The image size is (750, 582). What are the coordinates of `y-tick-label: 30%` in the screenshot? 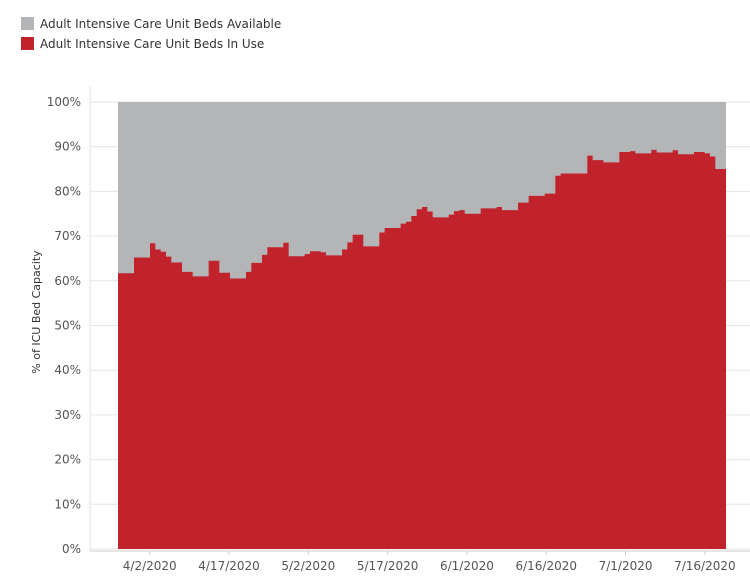 It's located at (67, 415).